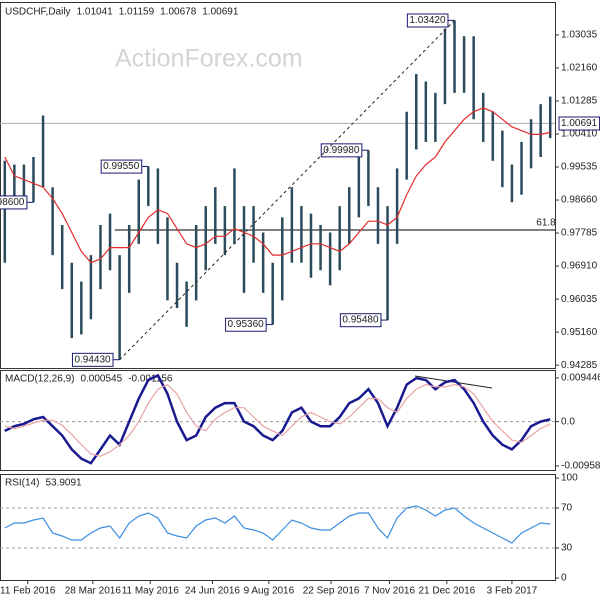  Describe the element at coordinates (93, 591) in the screenshot. I see `x-tick-label: 28 Mar 2016` at that location.